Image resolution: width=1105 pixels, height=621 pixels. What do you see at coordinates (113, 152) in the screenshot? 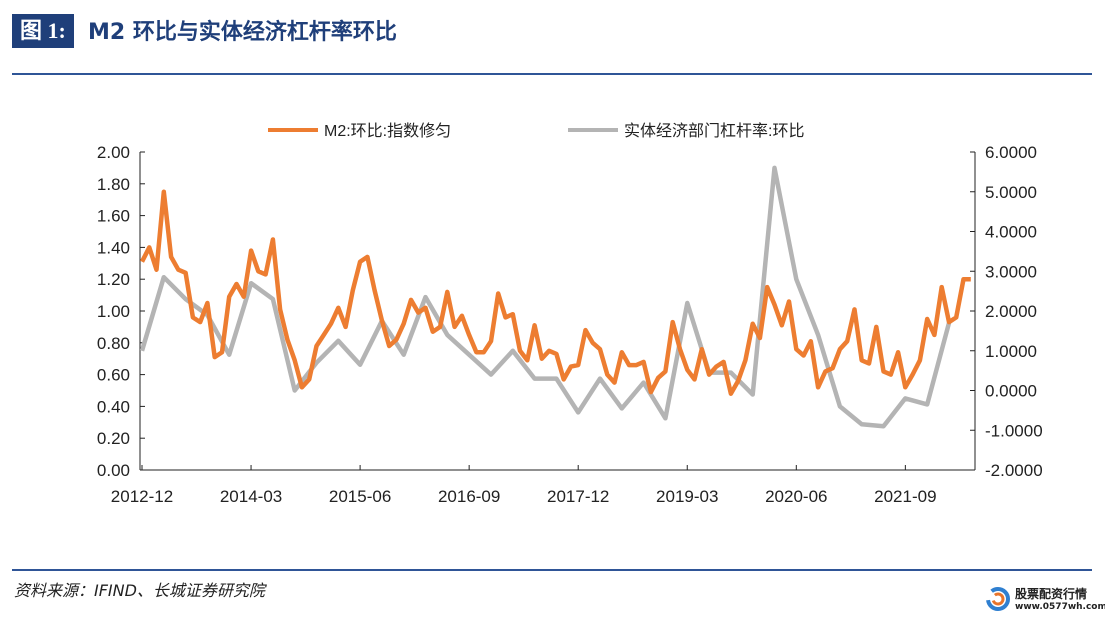
I see `left-tick-label: 2.00` at bounding box center [113, 152].